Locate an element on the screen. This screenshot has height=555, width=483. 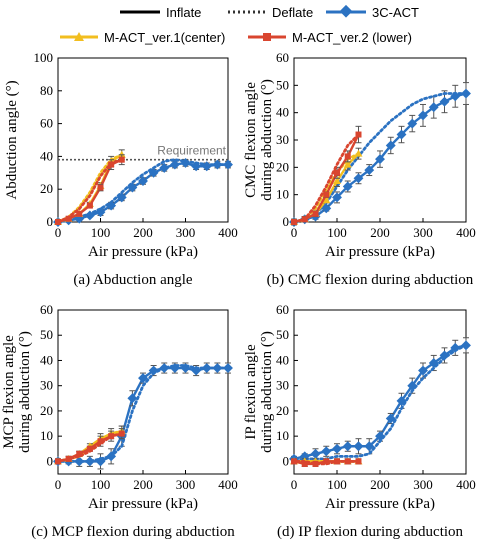
legend-item-ver2: M-ACT_ver.2 (lower) is located at coordinates (330, 37).